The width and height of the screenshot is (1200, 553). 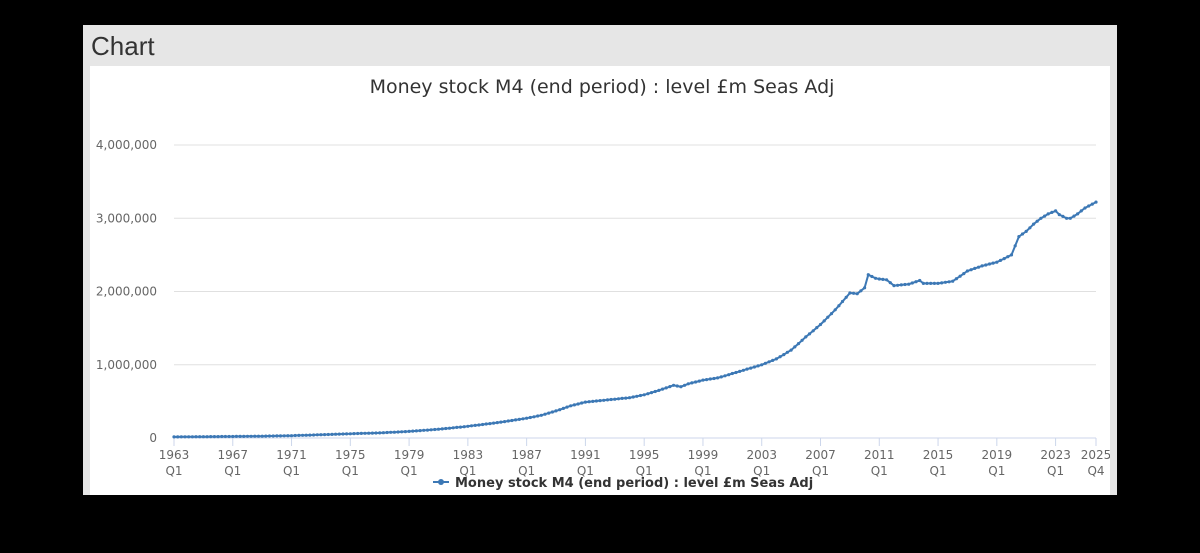 I want to click on x-tick-label-year: 1967, so click(x=232, y=455).